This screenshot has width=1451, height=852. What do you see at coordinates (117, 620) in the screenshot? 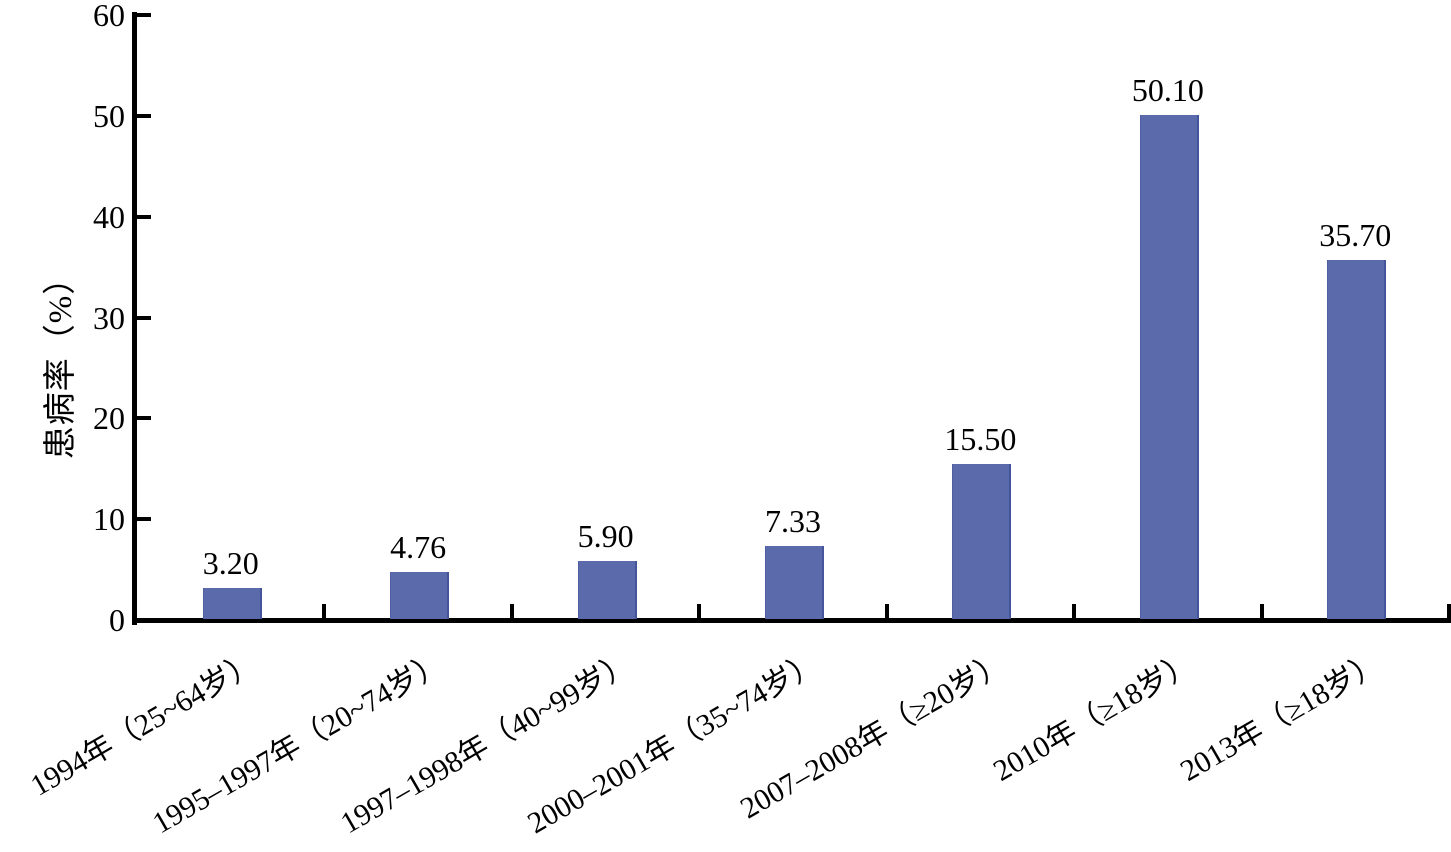
I see `y-tick-label: 0` at bounding box center [117, 620].